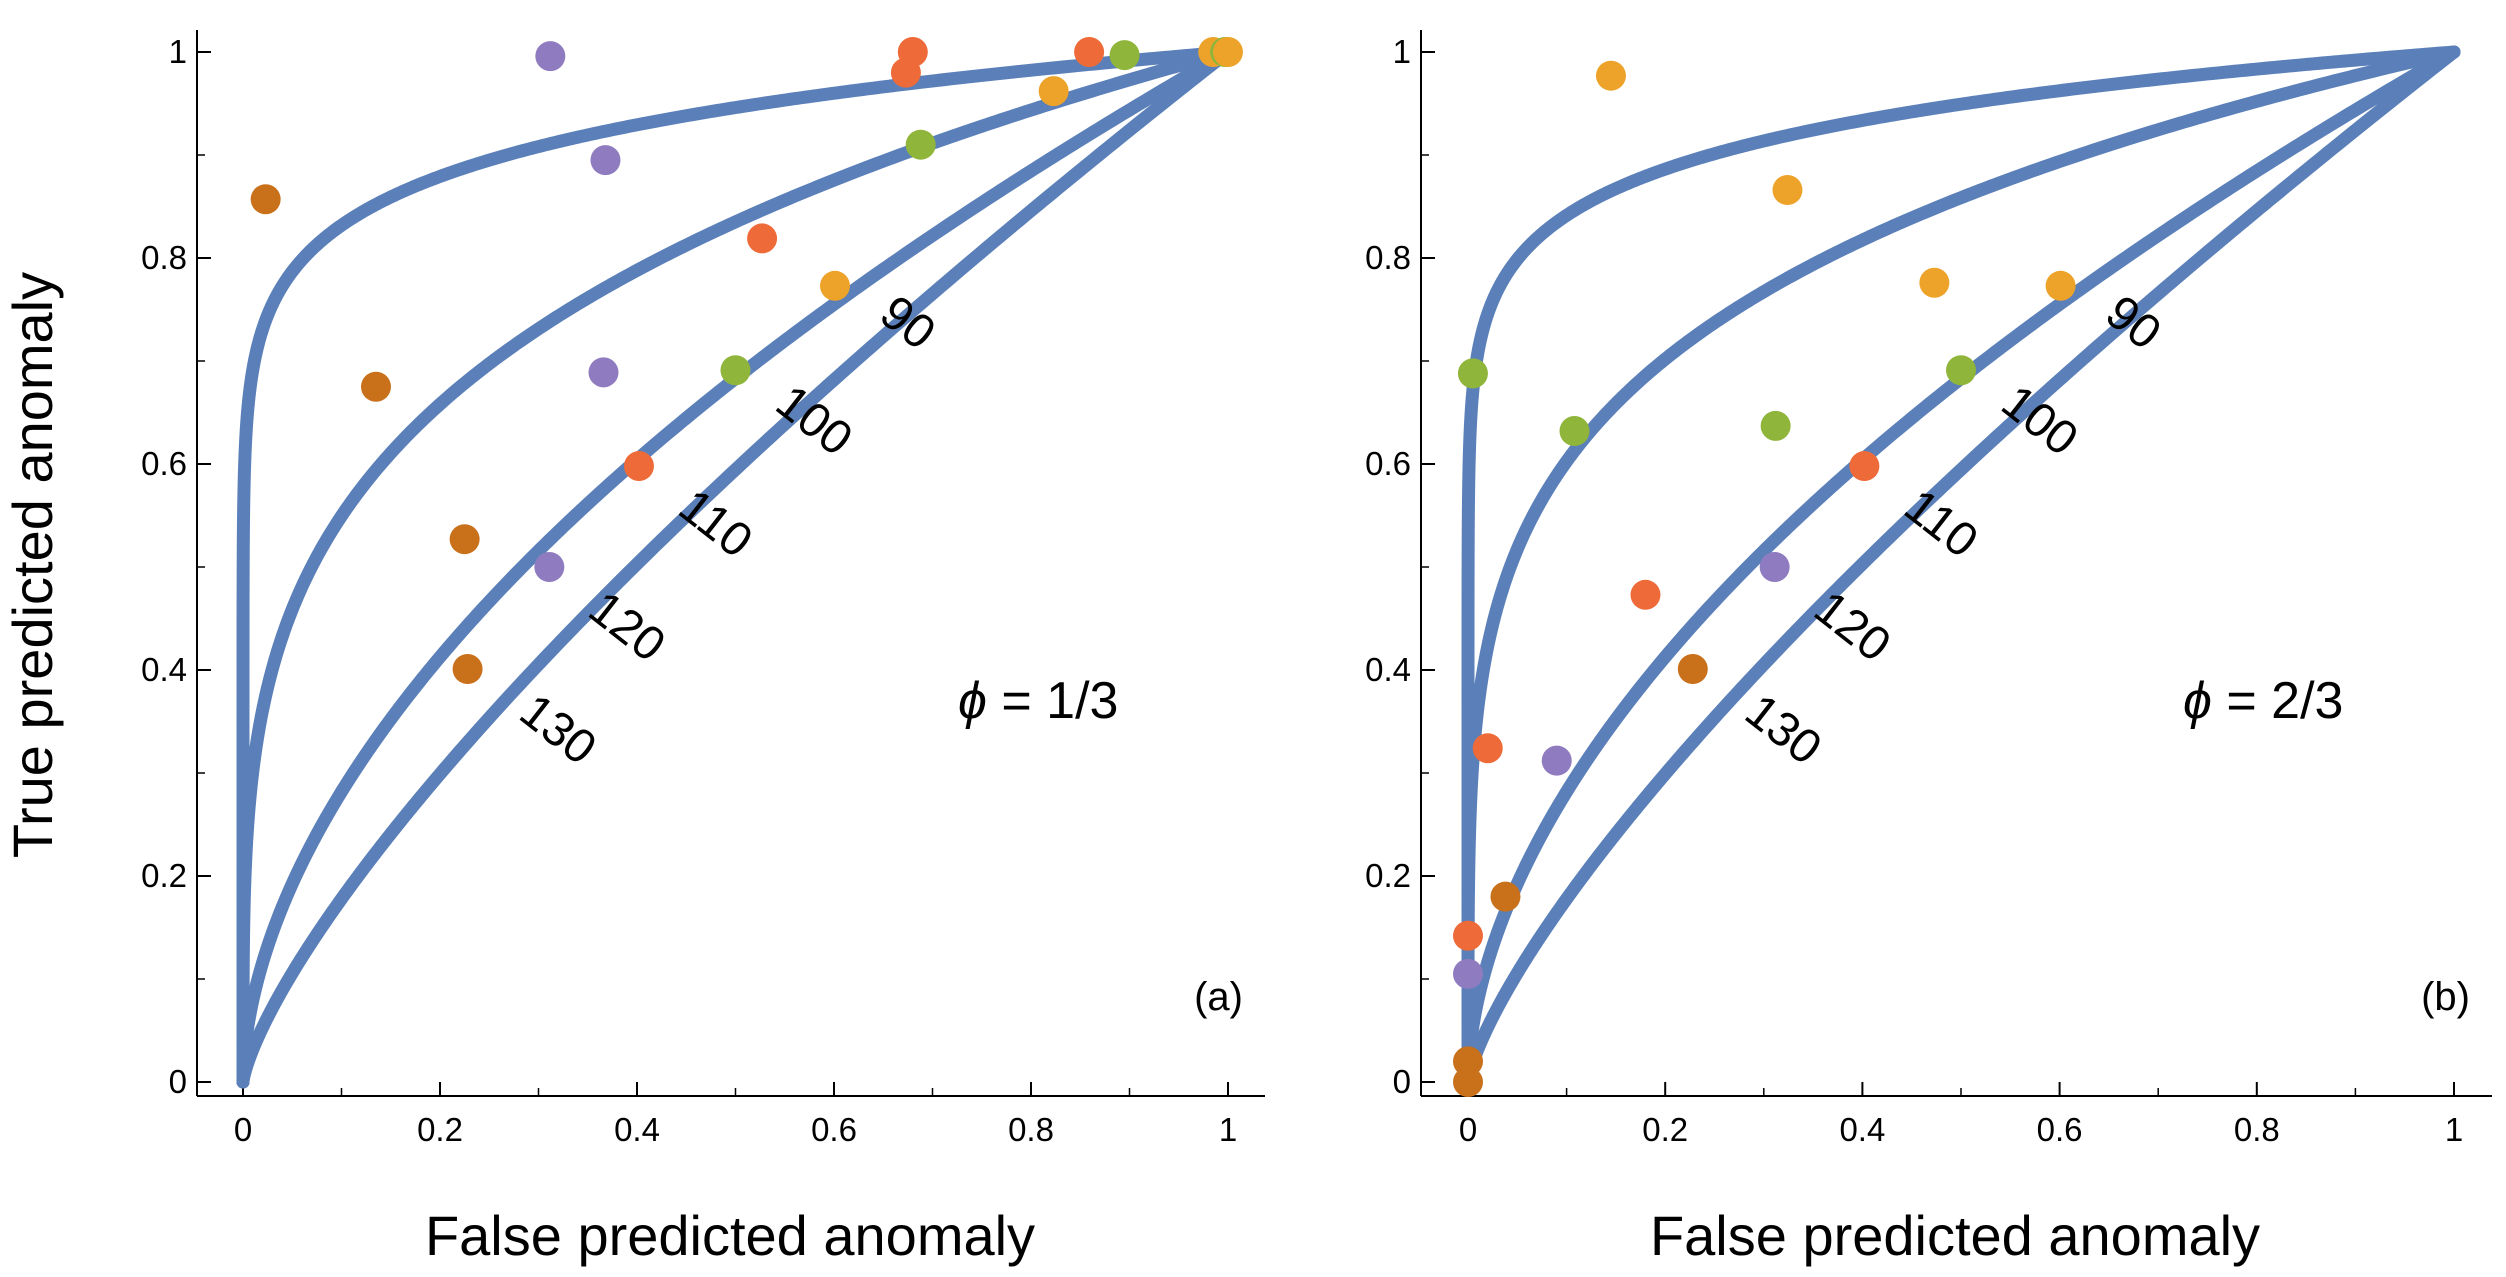 The width and height of the screenshot is (2506, 1277). I want to click on phi-annotation: ϕ = 2/3, so click(2263, 701).